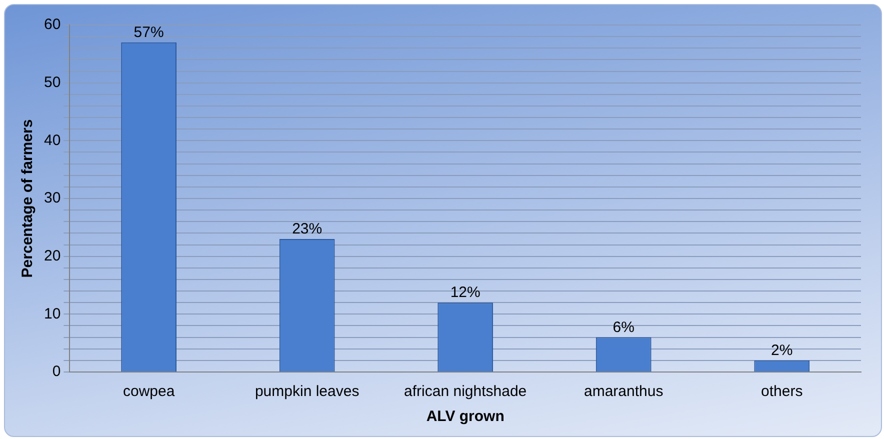  I want to click on data-label: 6%, so click(623, 327).